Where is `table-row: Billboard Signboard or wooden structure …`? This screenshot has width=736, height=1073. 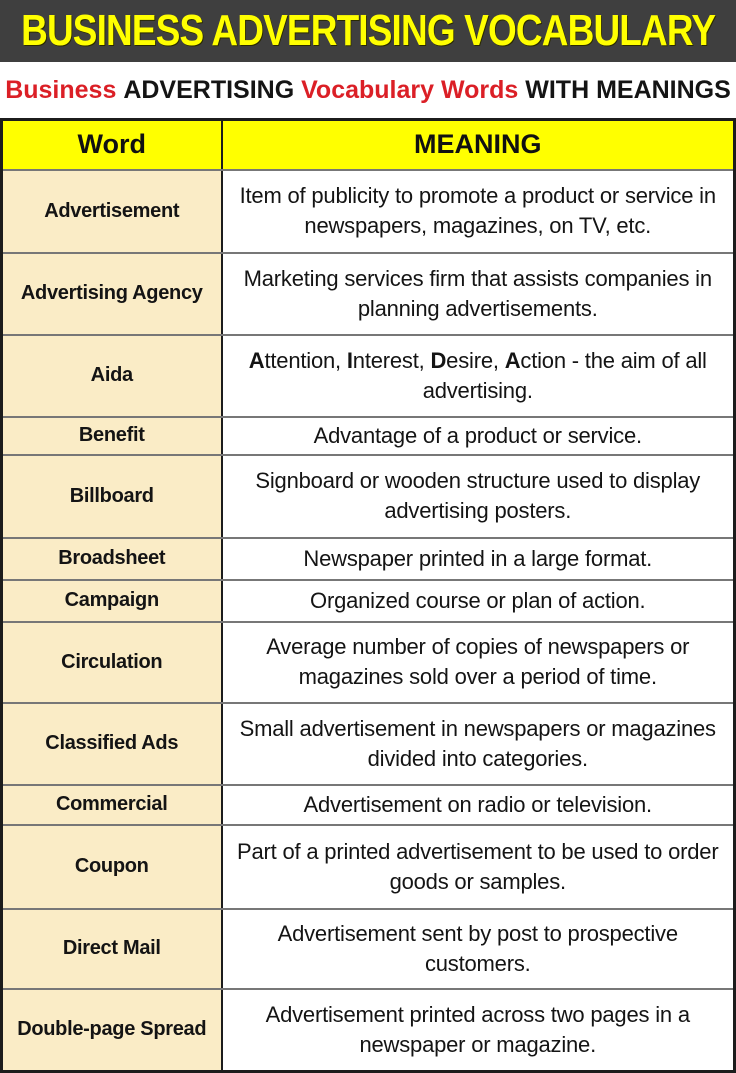 table-row: Billboard Signboard or wooden structure … is located at coordinates (368, 496).